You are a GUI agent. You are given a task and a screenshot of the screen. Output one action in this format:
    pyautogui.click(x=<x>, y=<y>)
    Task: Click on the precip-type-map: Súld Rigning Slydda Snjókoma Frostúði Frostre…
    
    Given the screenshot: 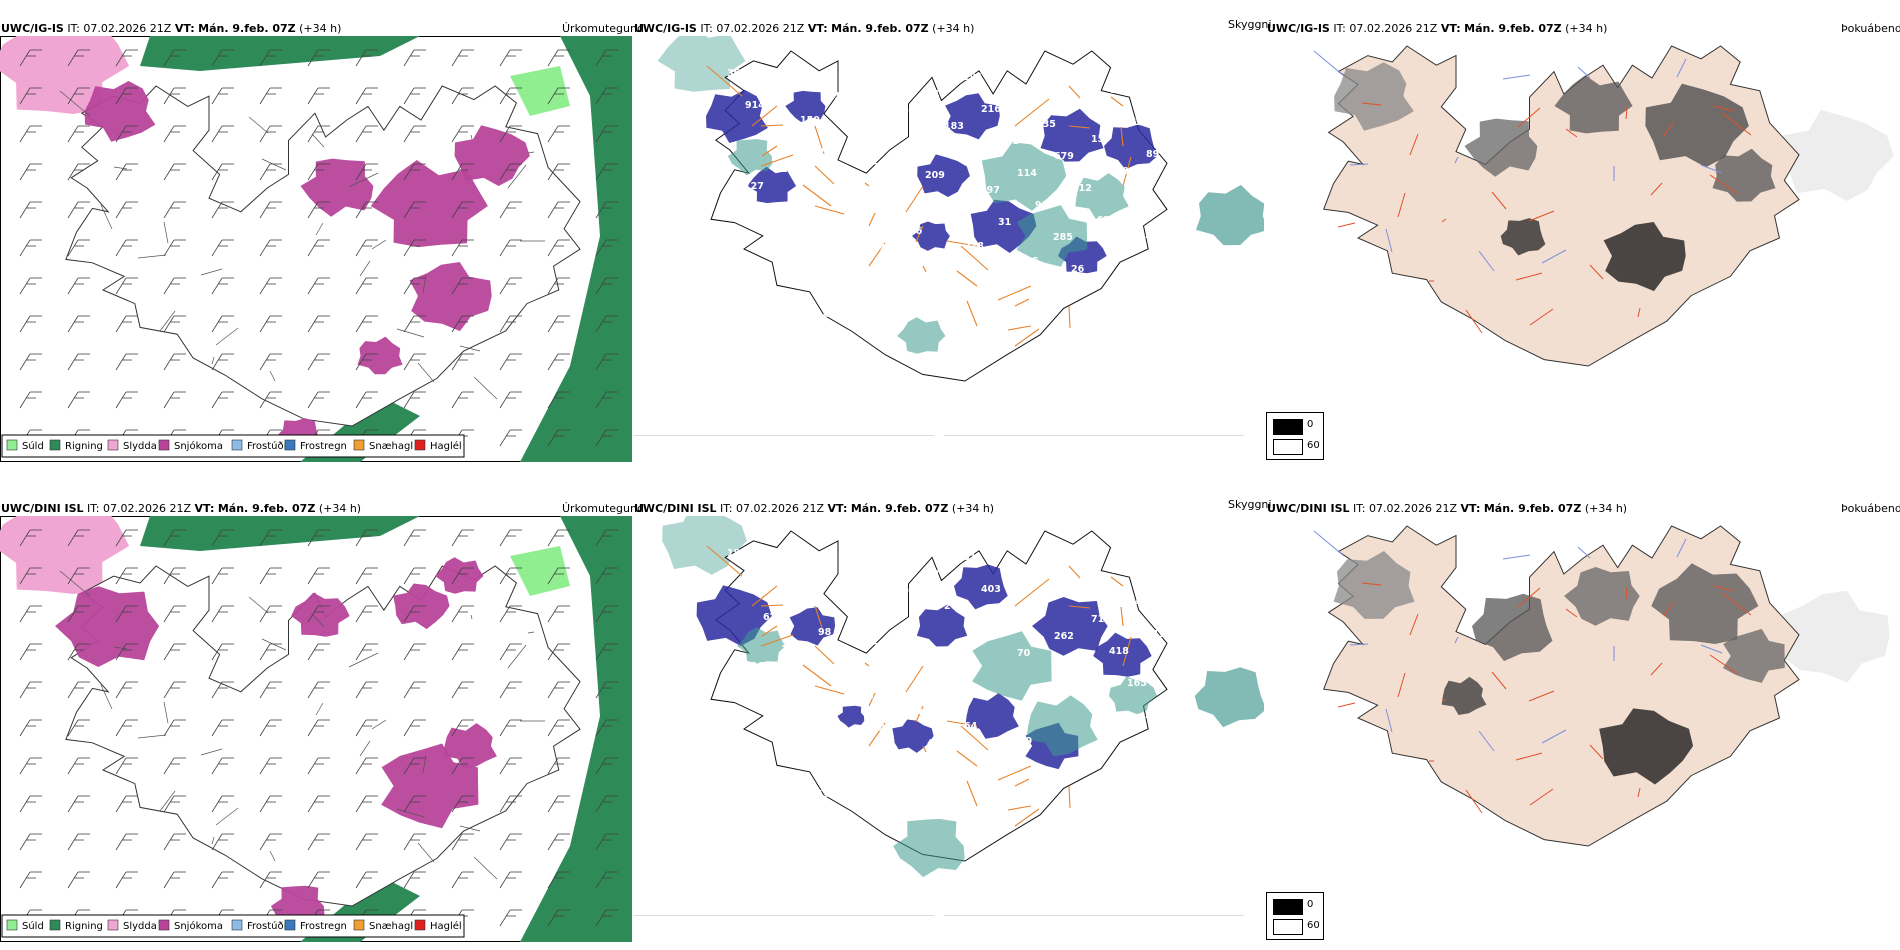 What is the action you would take?
    pyautogui.click(x=316, y=729)
    